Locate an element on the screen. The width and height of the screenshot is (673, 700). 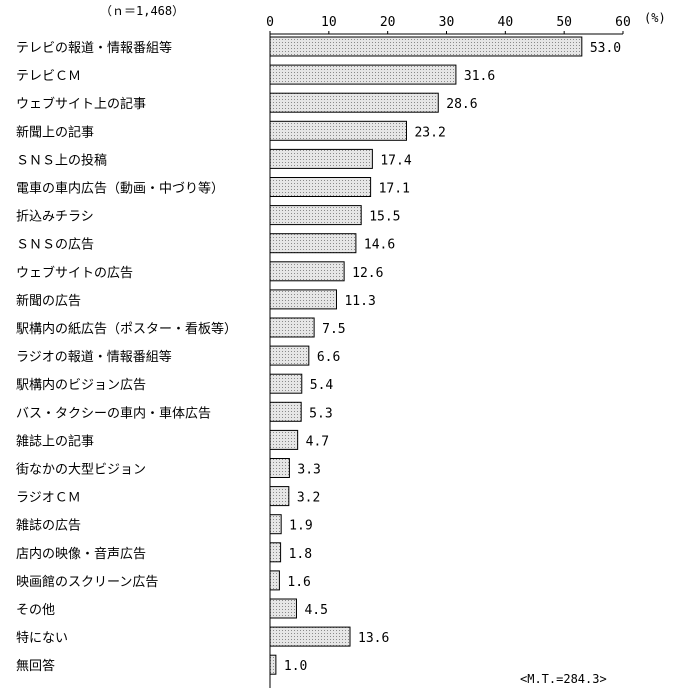
x-tick-label: 10 is located at coordinates (329, 22).